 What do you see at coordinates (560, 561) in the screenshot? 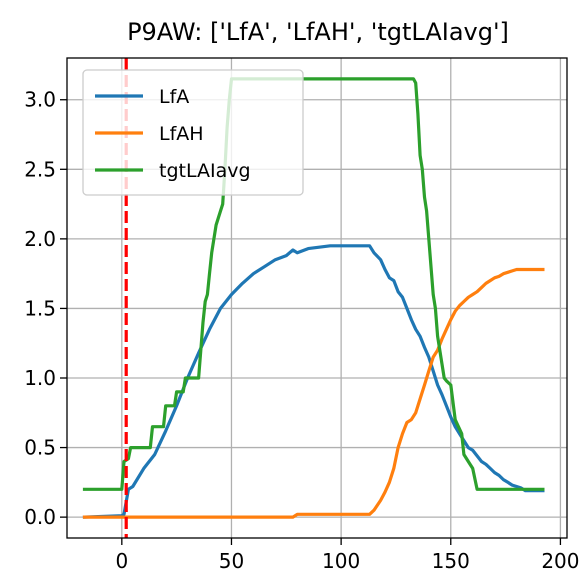
I see `x-tick-label: 200` at bounding box center [560, 561].